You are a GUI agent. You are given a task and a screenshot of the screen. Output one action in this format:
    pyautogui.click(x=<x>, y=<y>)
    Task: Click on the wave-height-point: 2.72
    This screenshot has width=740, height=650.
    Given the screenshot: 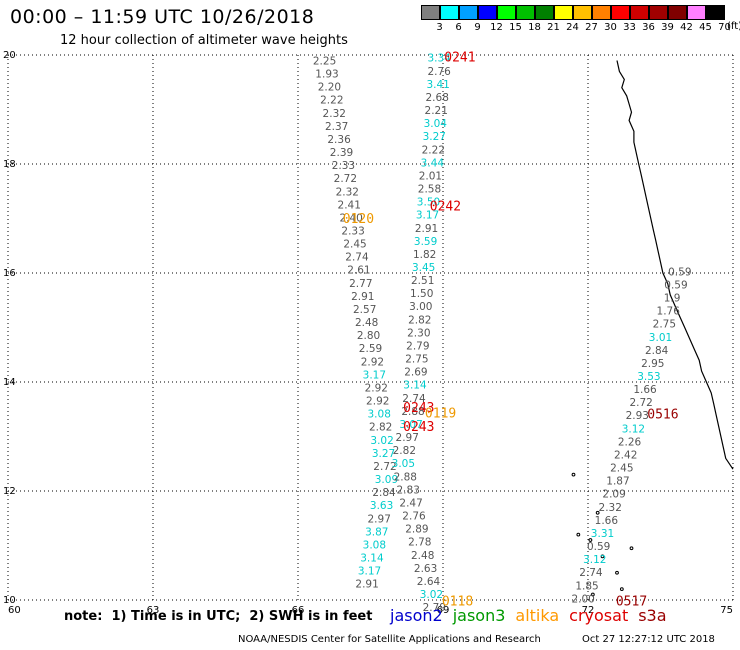 What is the action you would take?
    pyautogui.click(x=345, y=179)
    